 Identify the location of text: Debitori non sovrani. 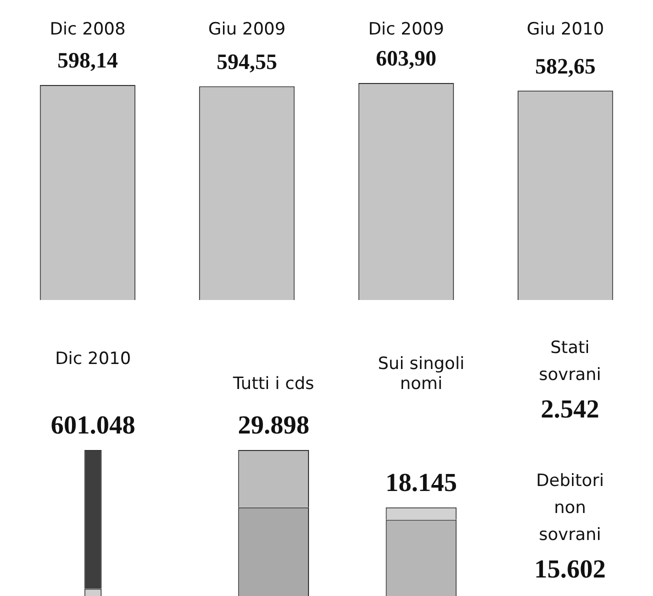
(570, 507).